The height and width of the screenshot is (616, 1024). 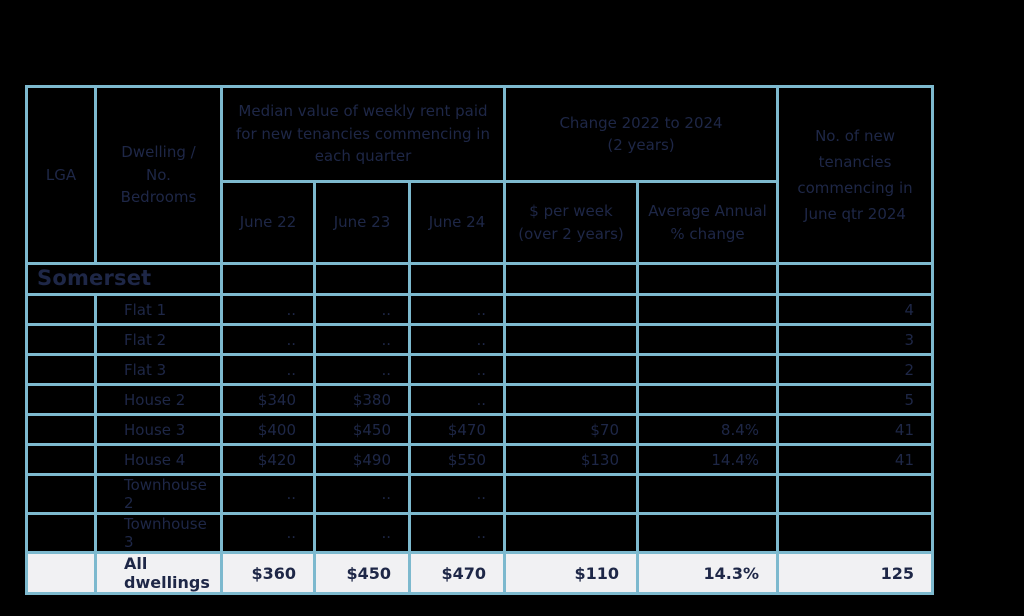 I want to click on dwelling-label: Townhouse 3, so click(x=158, y=533).